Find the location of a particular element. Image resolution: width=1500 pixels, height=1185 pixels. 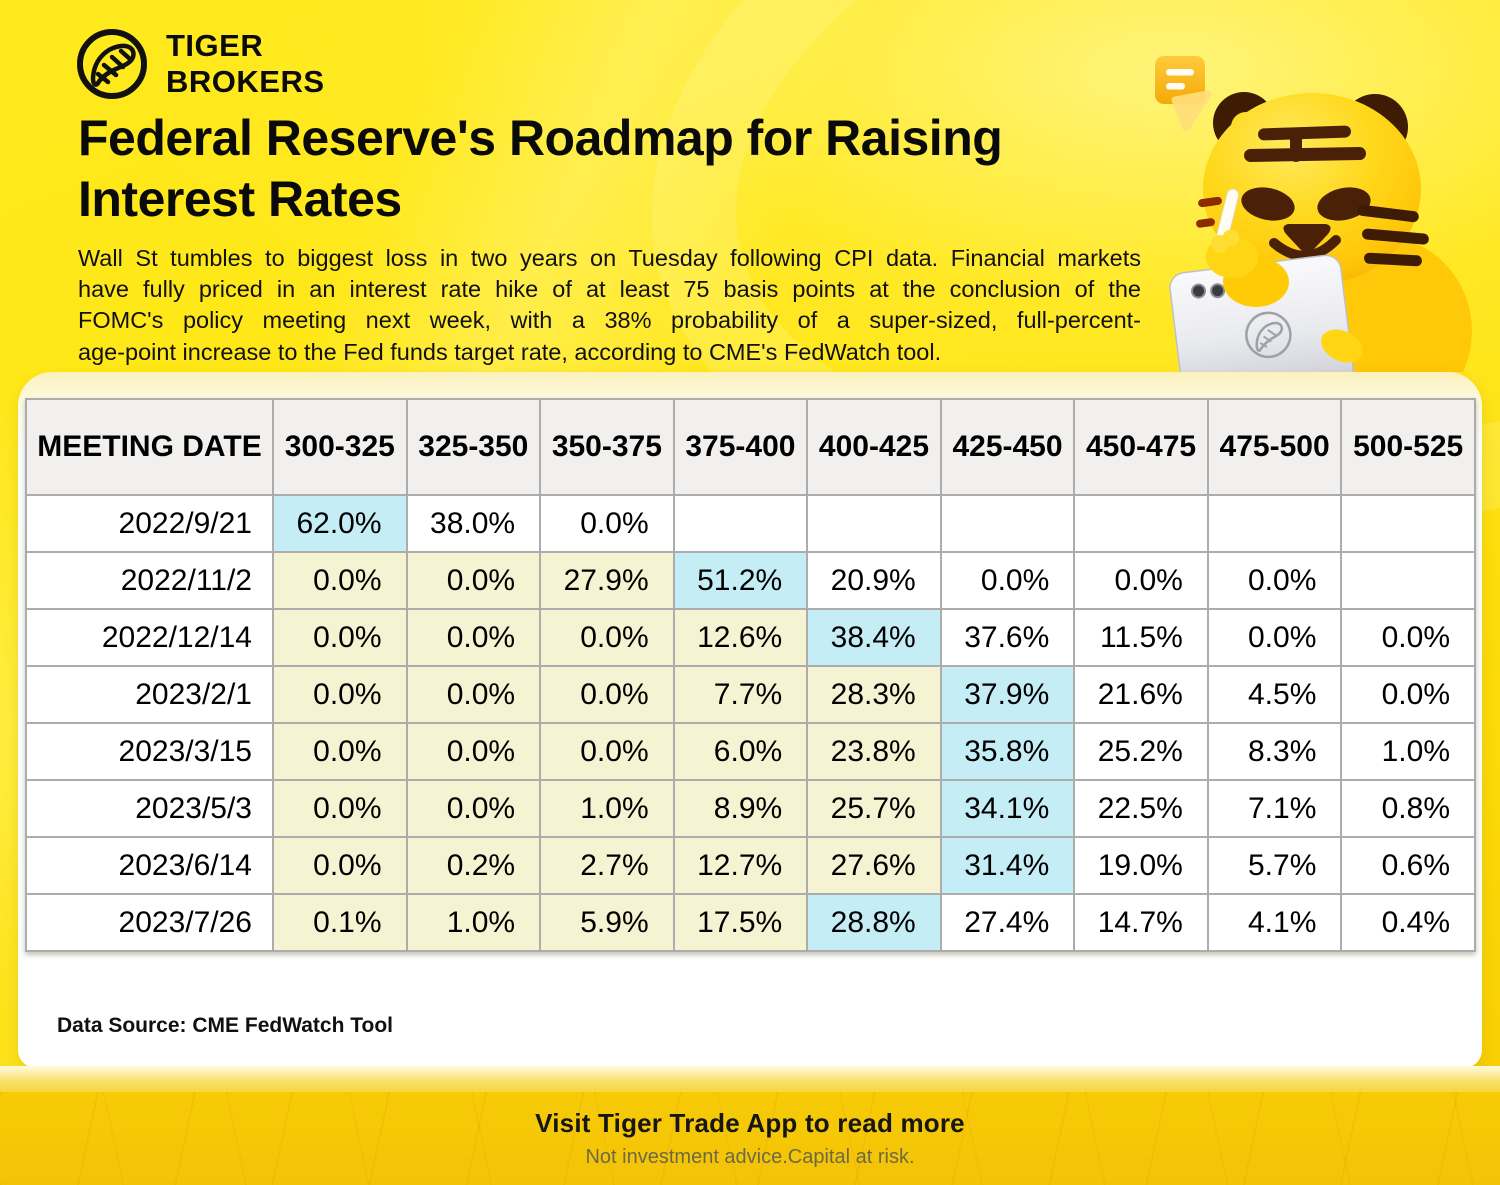

probability-cell: 31.4% is located at coordinates (1007, 865).